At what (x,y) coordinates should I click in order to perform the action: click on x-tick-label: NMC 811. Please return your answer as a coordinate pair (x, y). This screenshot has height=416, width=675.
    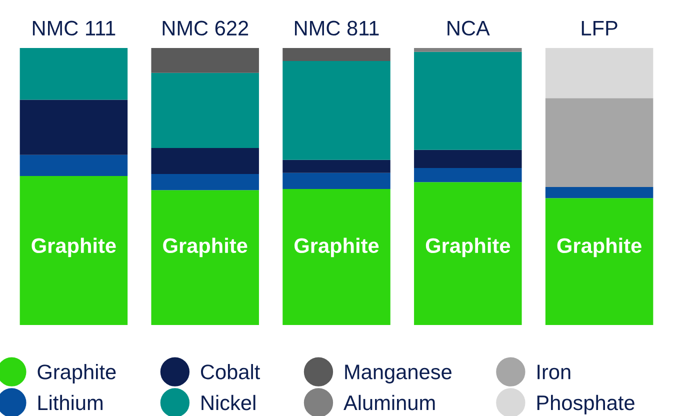
    Looking at the image, I should click on (336, 28).